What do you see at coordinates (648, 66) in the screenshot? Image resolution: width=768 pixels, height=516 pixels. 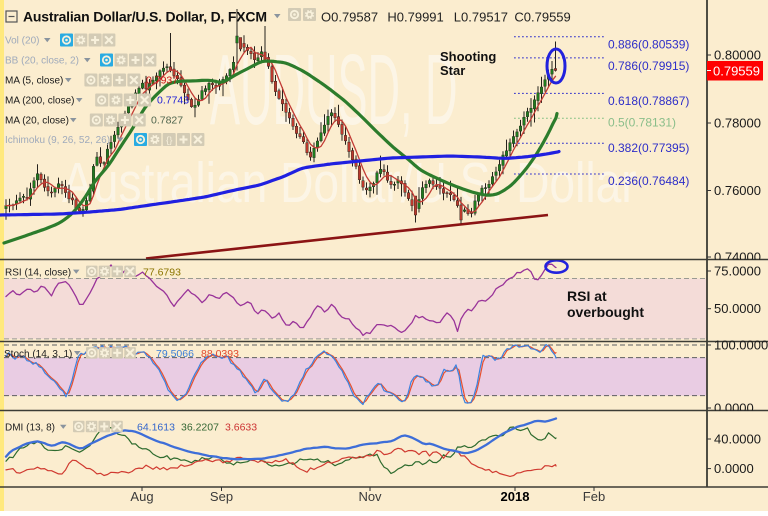 I see `svg-text: 0.786(0.79915)` at bounding box center [648, 66].